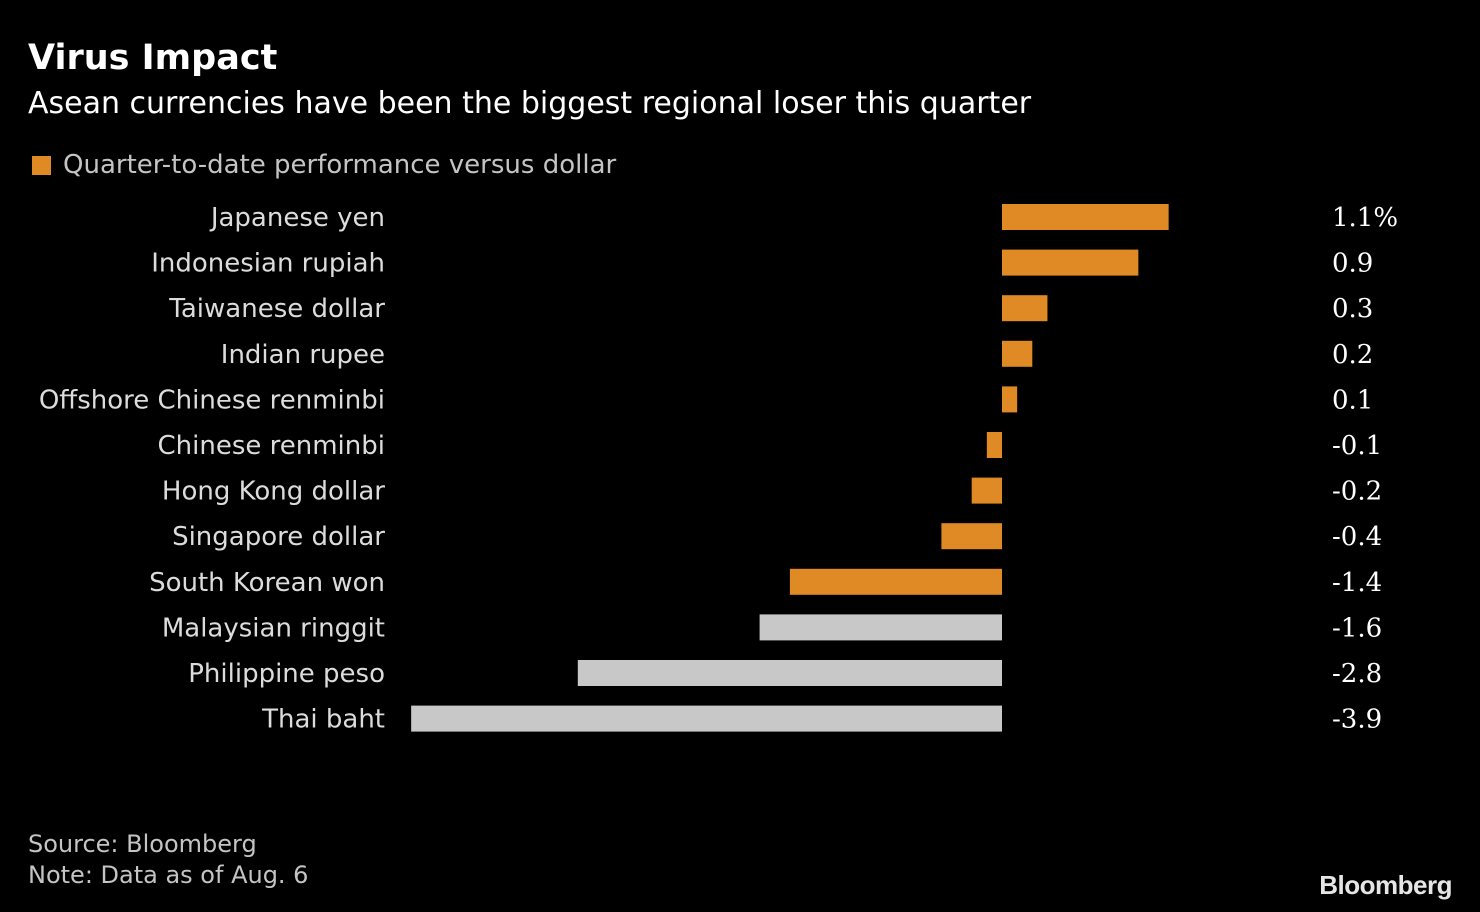 This screenshot has width=1480, height=912. I want to click on category-label: Offshore Chinese renminbi, so click(212, 400).